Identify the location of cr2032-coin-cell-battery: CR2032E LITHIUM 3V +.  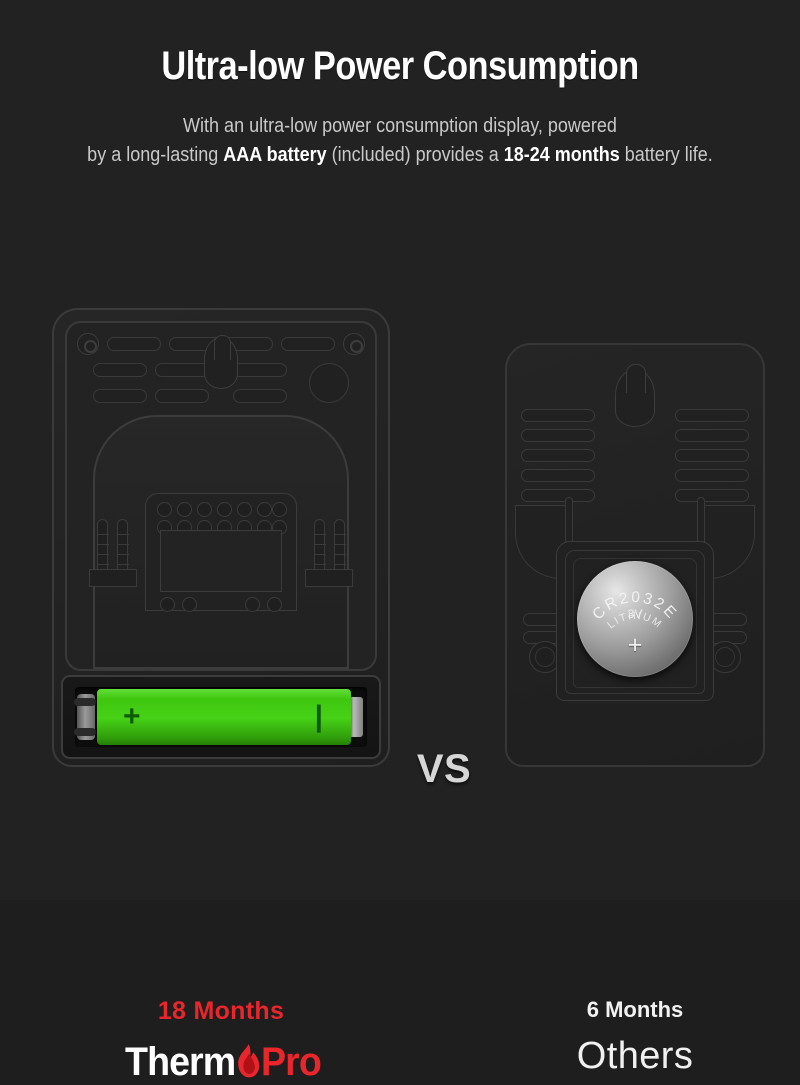
(635, 619).